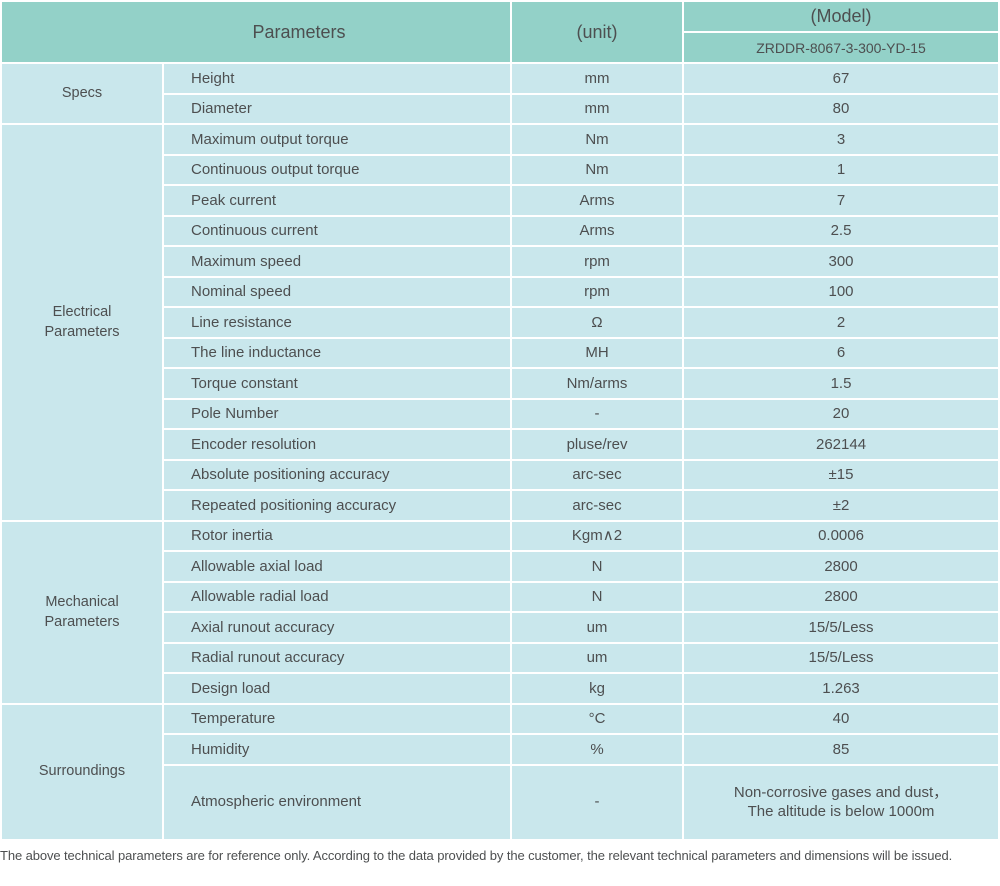 The height and width of the screenshot is (886, 1000). What do you see at coordinates (337, 78) in the screenshot?
I see `name-cell: Height` at bounding box center [337, 78].